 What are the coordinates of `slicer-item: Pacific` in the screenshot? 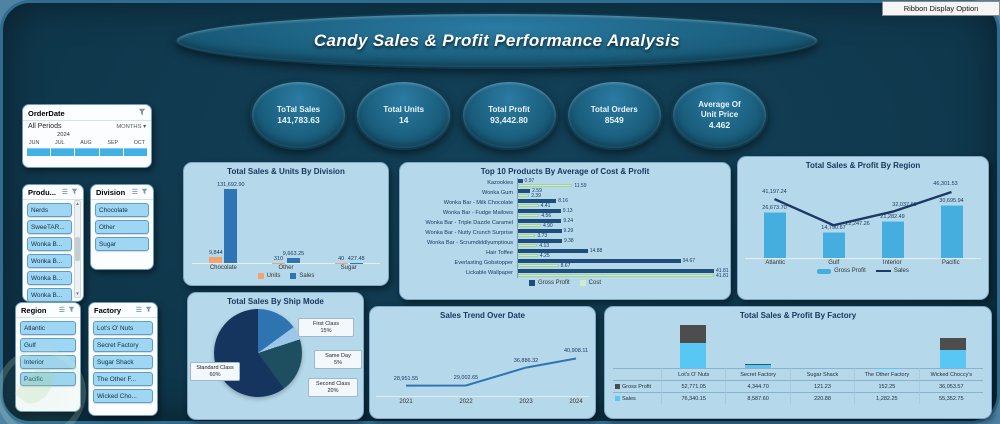 It's located at (48, 379).